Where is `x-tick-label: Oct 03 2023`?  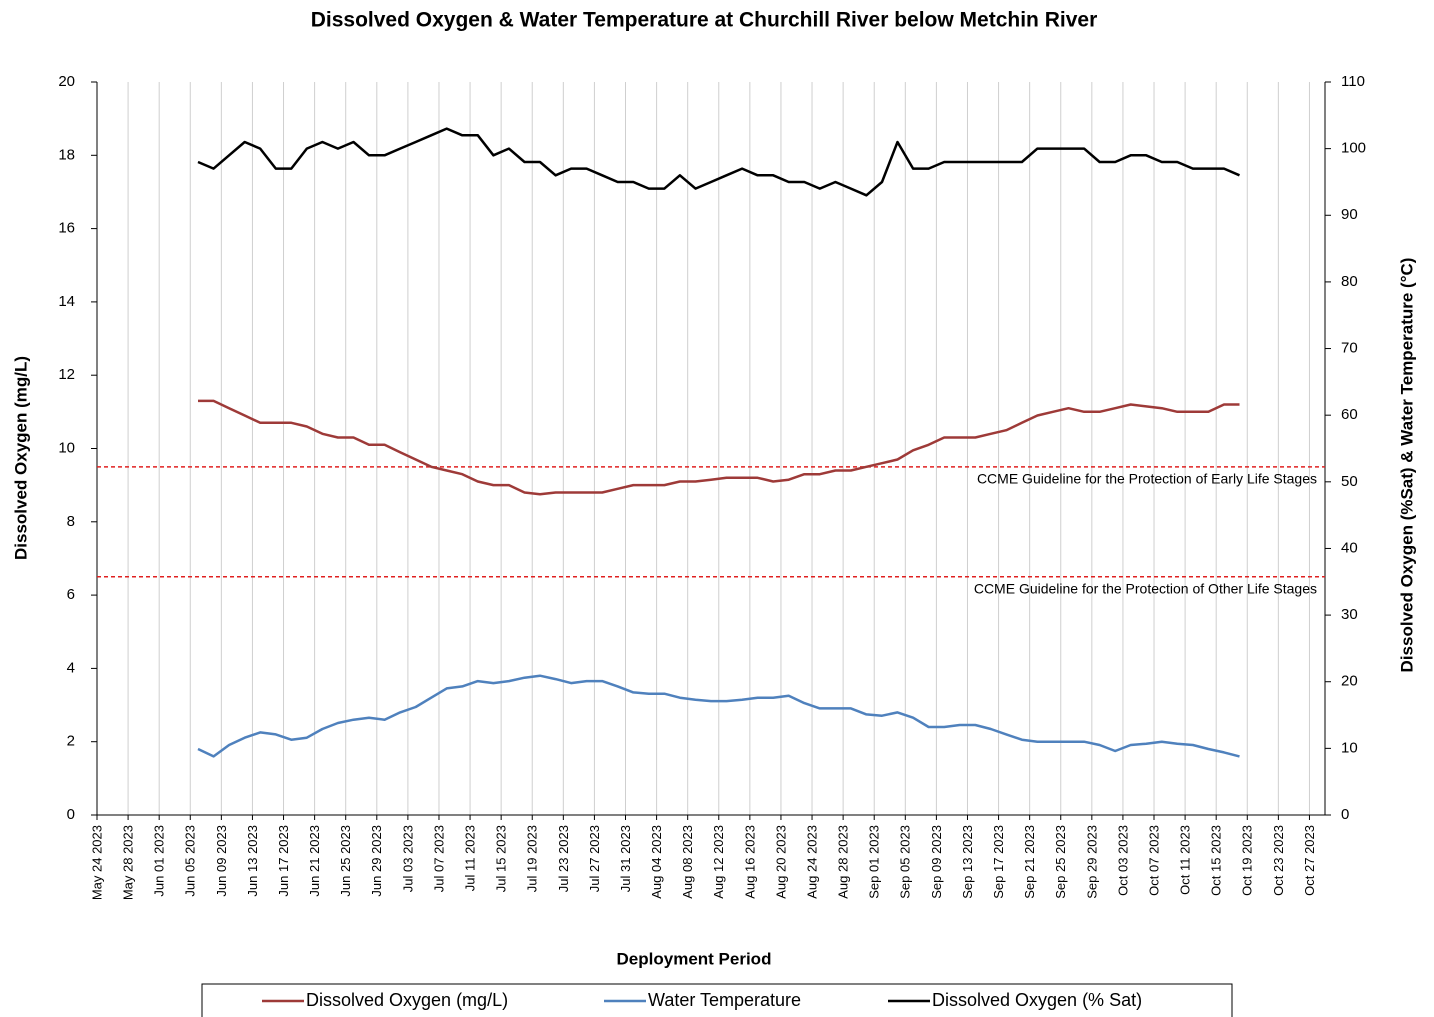 x-tick-label: Oct 03 2023 is located at coordinates (1122, 860).